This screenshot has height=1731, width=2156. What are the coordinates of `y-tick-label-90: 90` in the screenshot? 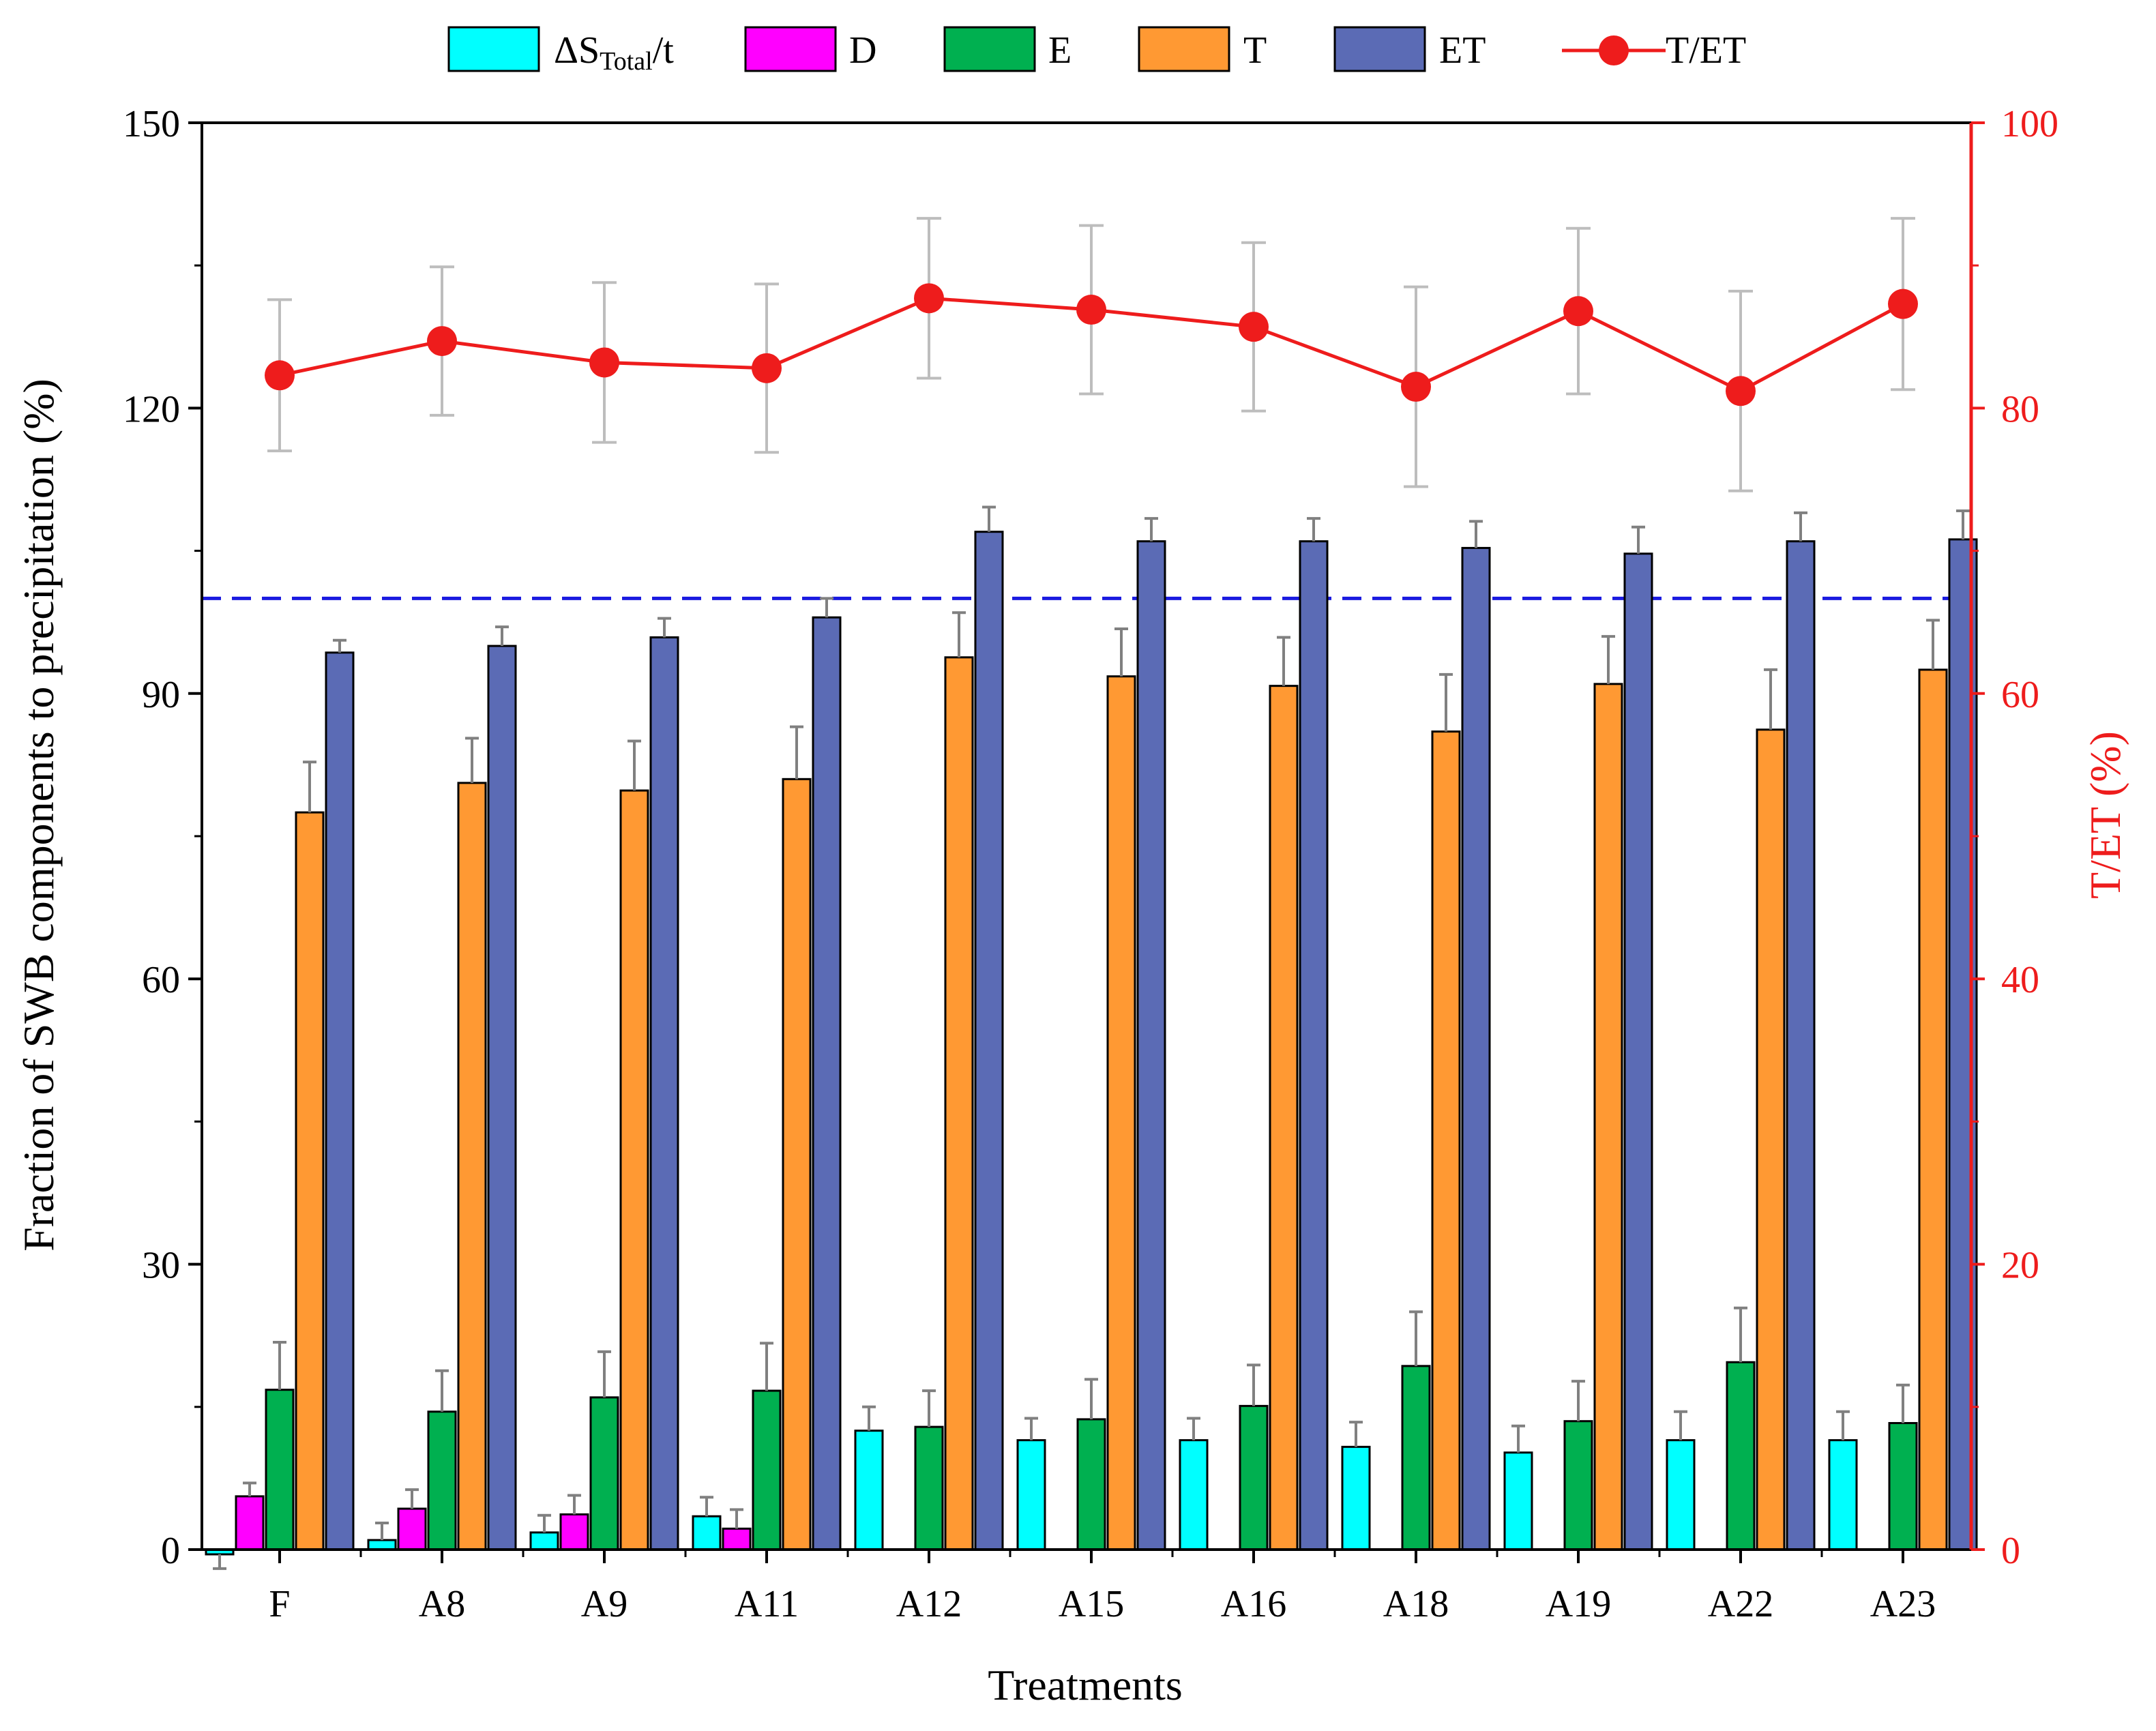 It's located at (161, 695).